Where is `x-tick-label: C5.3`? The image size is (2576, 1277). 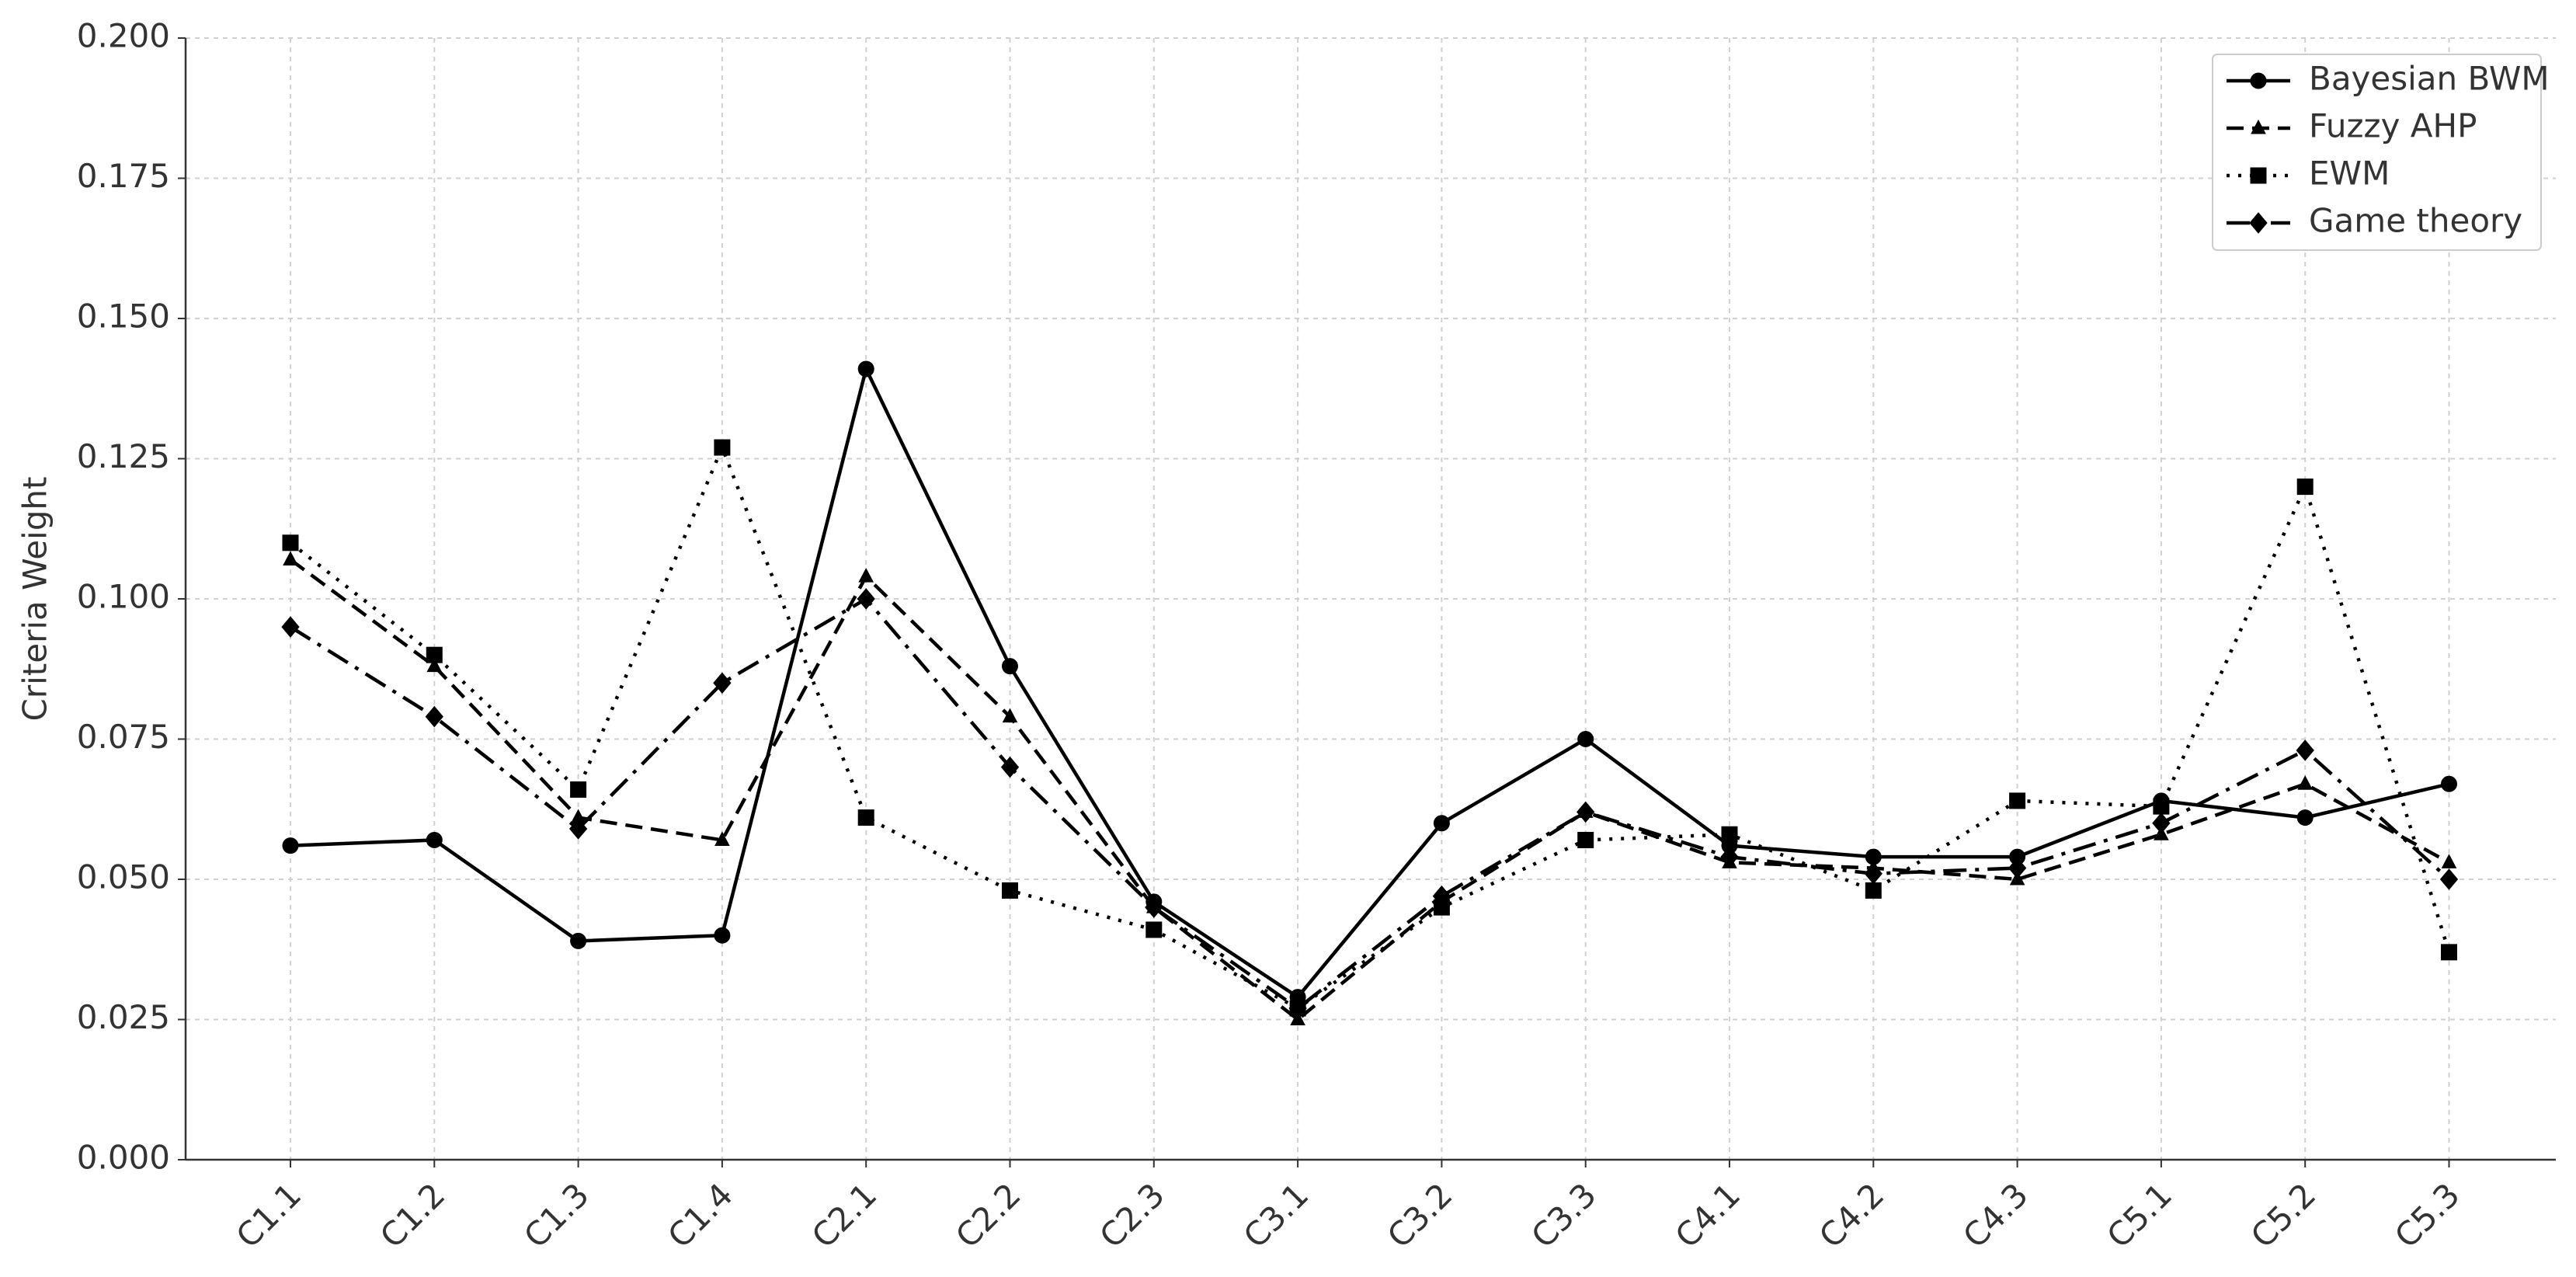
x-tick-label: C5.3 is located at coordinates (2427, 1216).